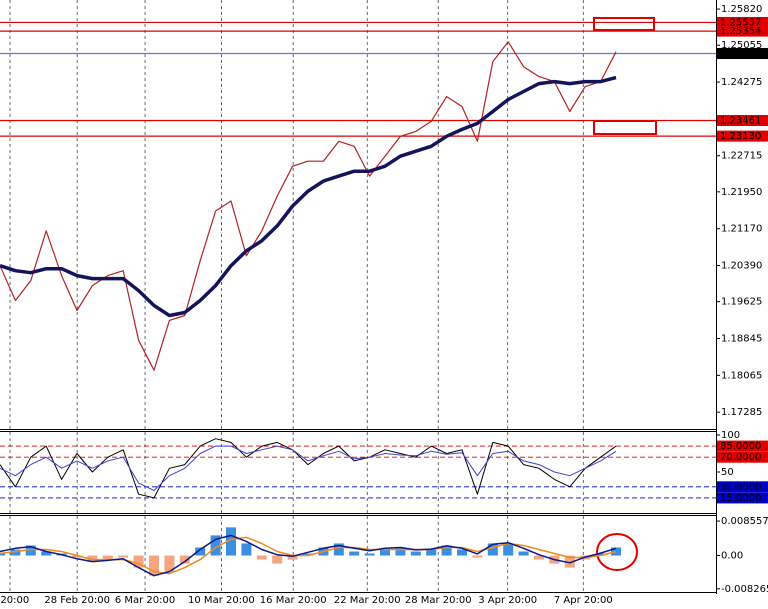  What do you see at coordinates (617, 552) in the screenshot?
I see `highlight-ellipse` at bounding box center [617, 552].